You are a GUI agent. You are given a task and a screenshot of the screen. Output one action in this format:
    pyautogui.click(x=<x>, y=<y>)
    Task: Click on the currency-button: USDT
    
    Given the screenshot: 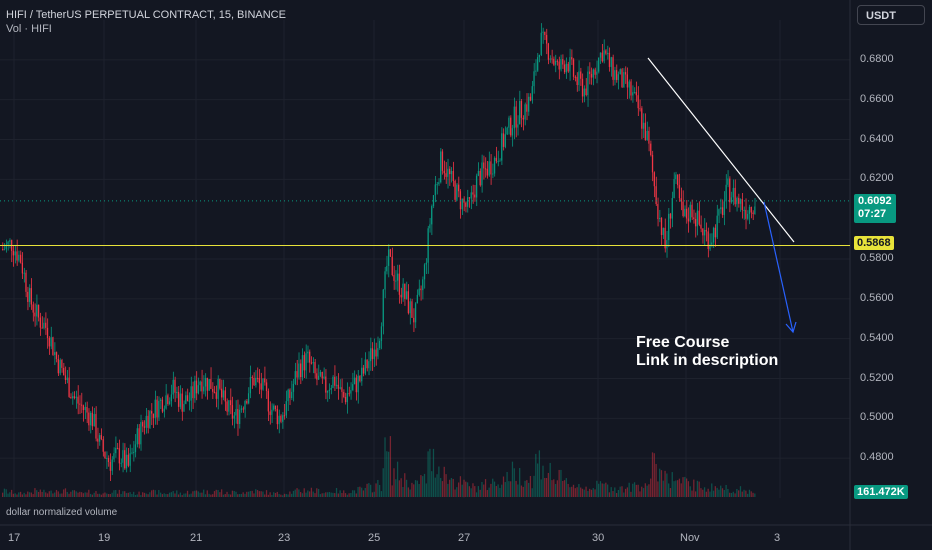 What is the action you would take?
    pyautogui.click(x=891, y=15)
    